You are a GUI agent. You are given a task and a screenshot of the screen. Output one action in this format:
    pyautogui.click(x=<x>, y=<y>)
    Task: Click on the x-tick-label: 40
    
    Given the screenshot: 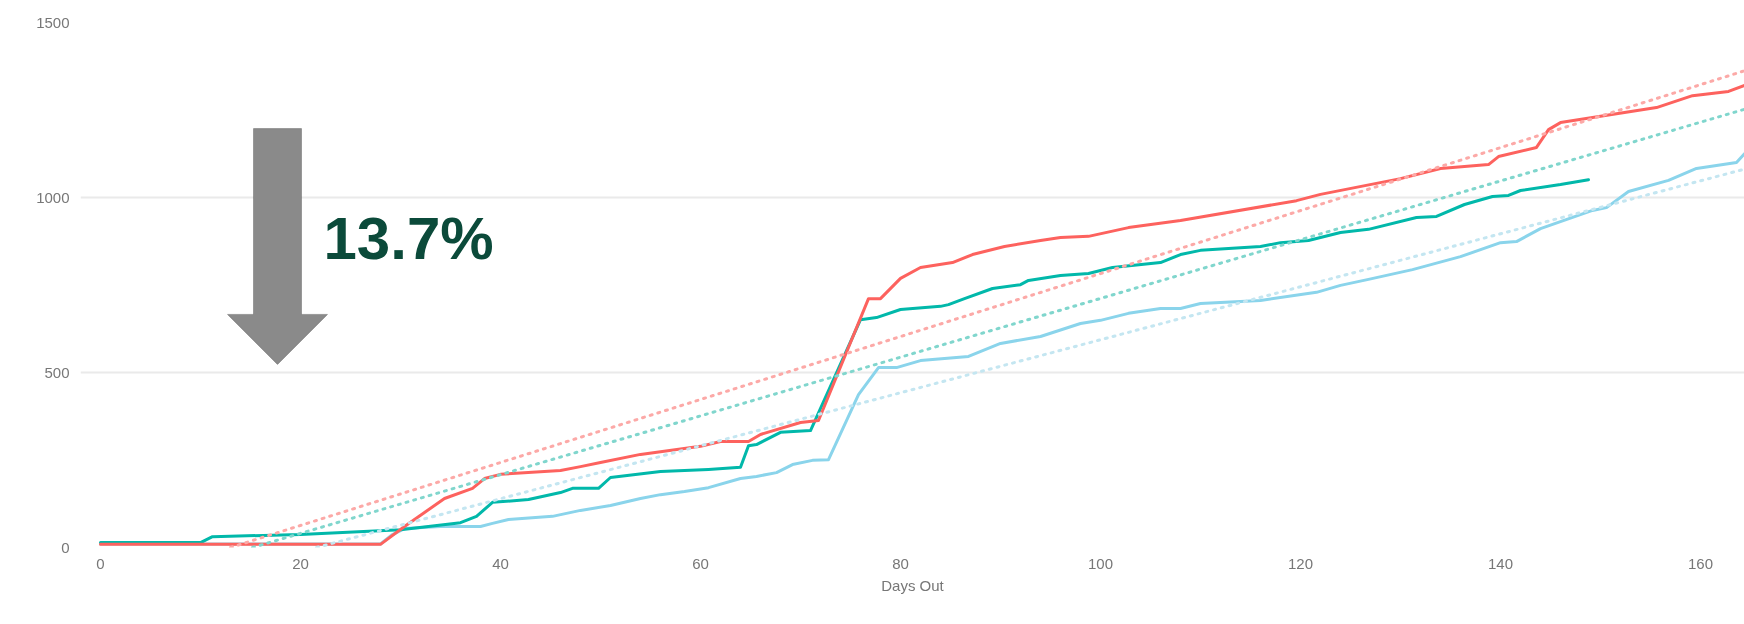 What is the action you would take?
    pyautogui.click(x=500, y=563)
    